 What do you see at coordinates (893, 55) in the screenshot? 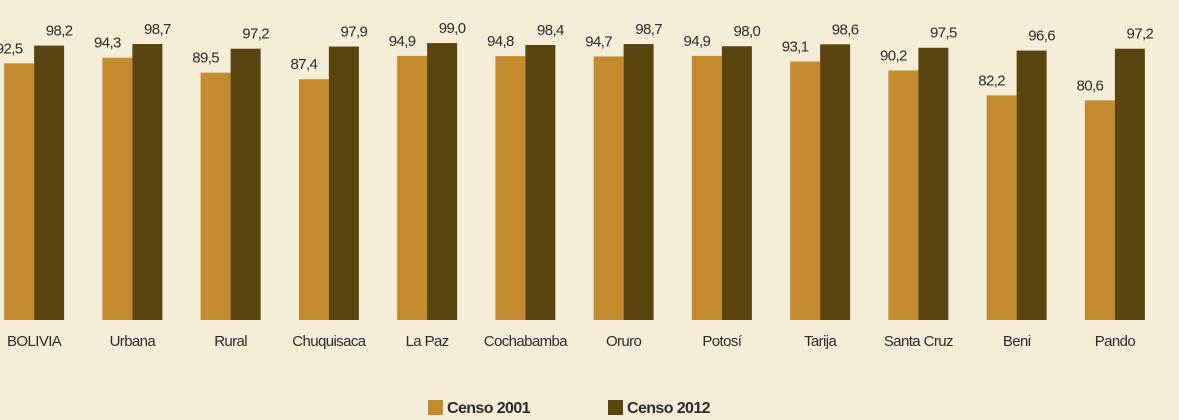
I see `value-label: 90,2` at bounding box center [893, 55].